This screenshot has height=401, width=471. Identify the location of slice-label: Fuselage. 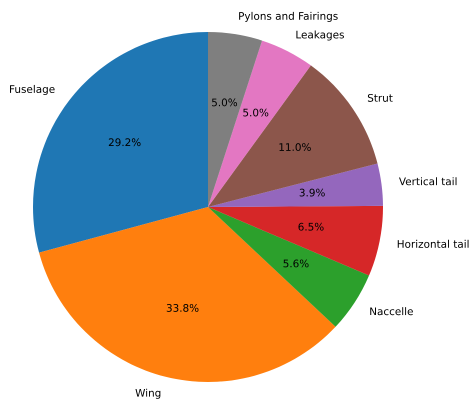
(32, 90).